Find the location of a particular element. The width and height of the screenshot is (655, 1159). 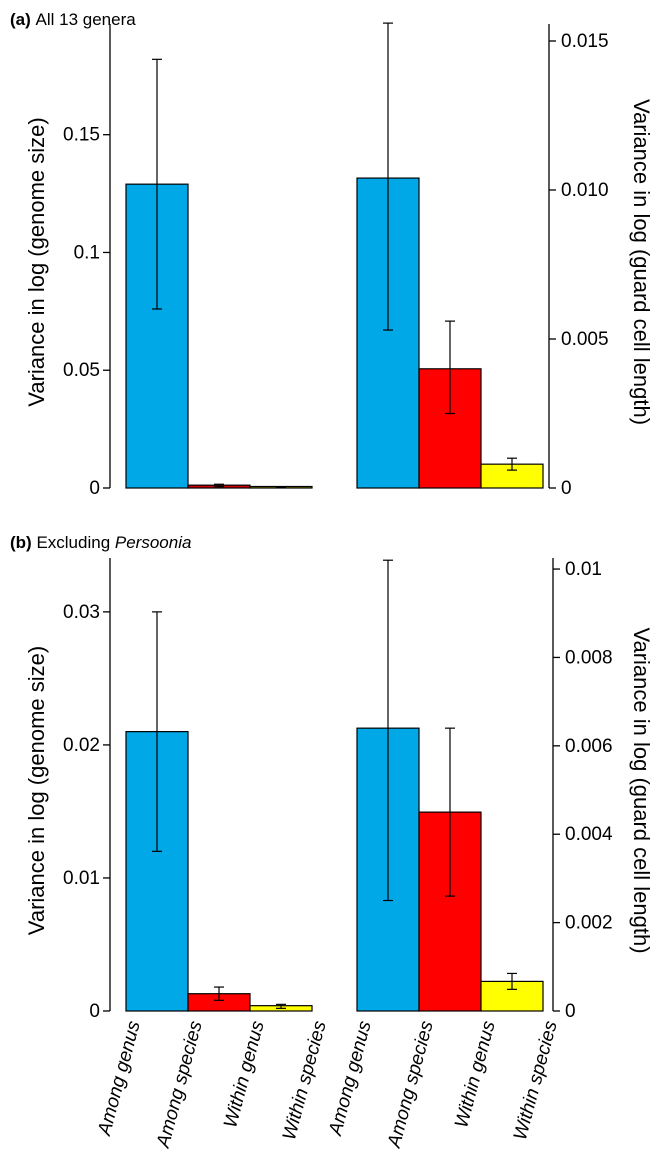

y-tick-label: 0.005 is located at coordinates (585, 339).